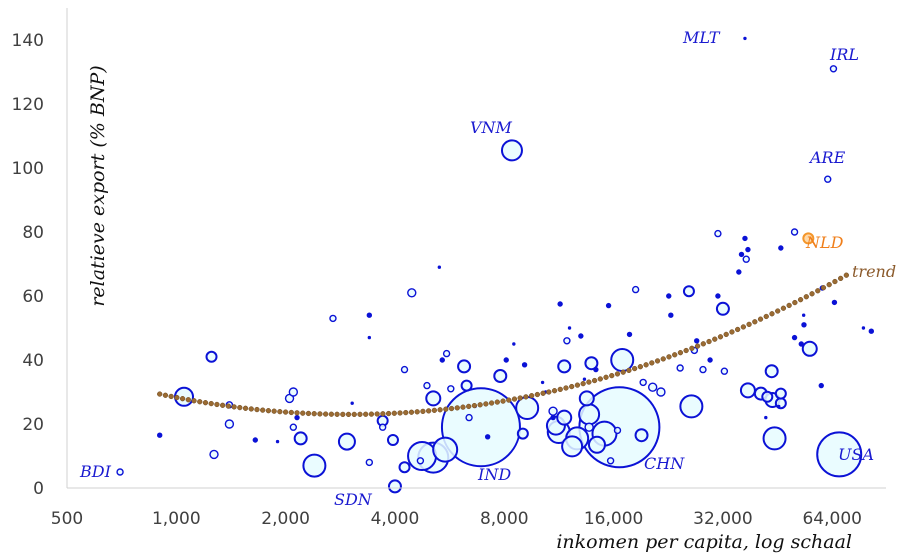 The width and height of the screenshot is (917, 554). Describe the element at coordinates (38, 489) in the screenshot. I see `y-tick-label: 0` at that location.